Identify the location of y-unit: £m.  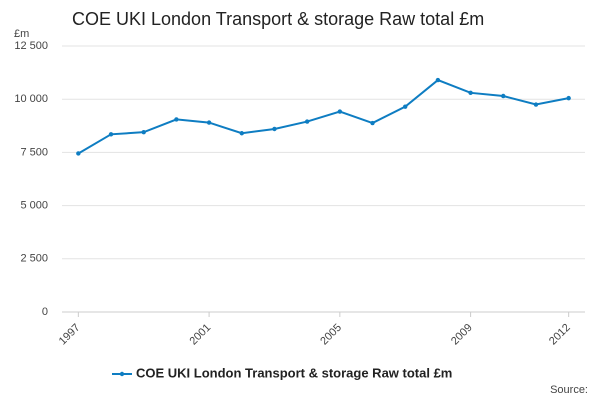
(21, 34).